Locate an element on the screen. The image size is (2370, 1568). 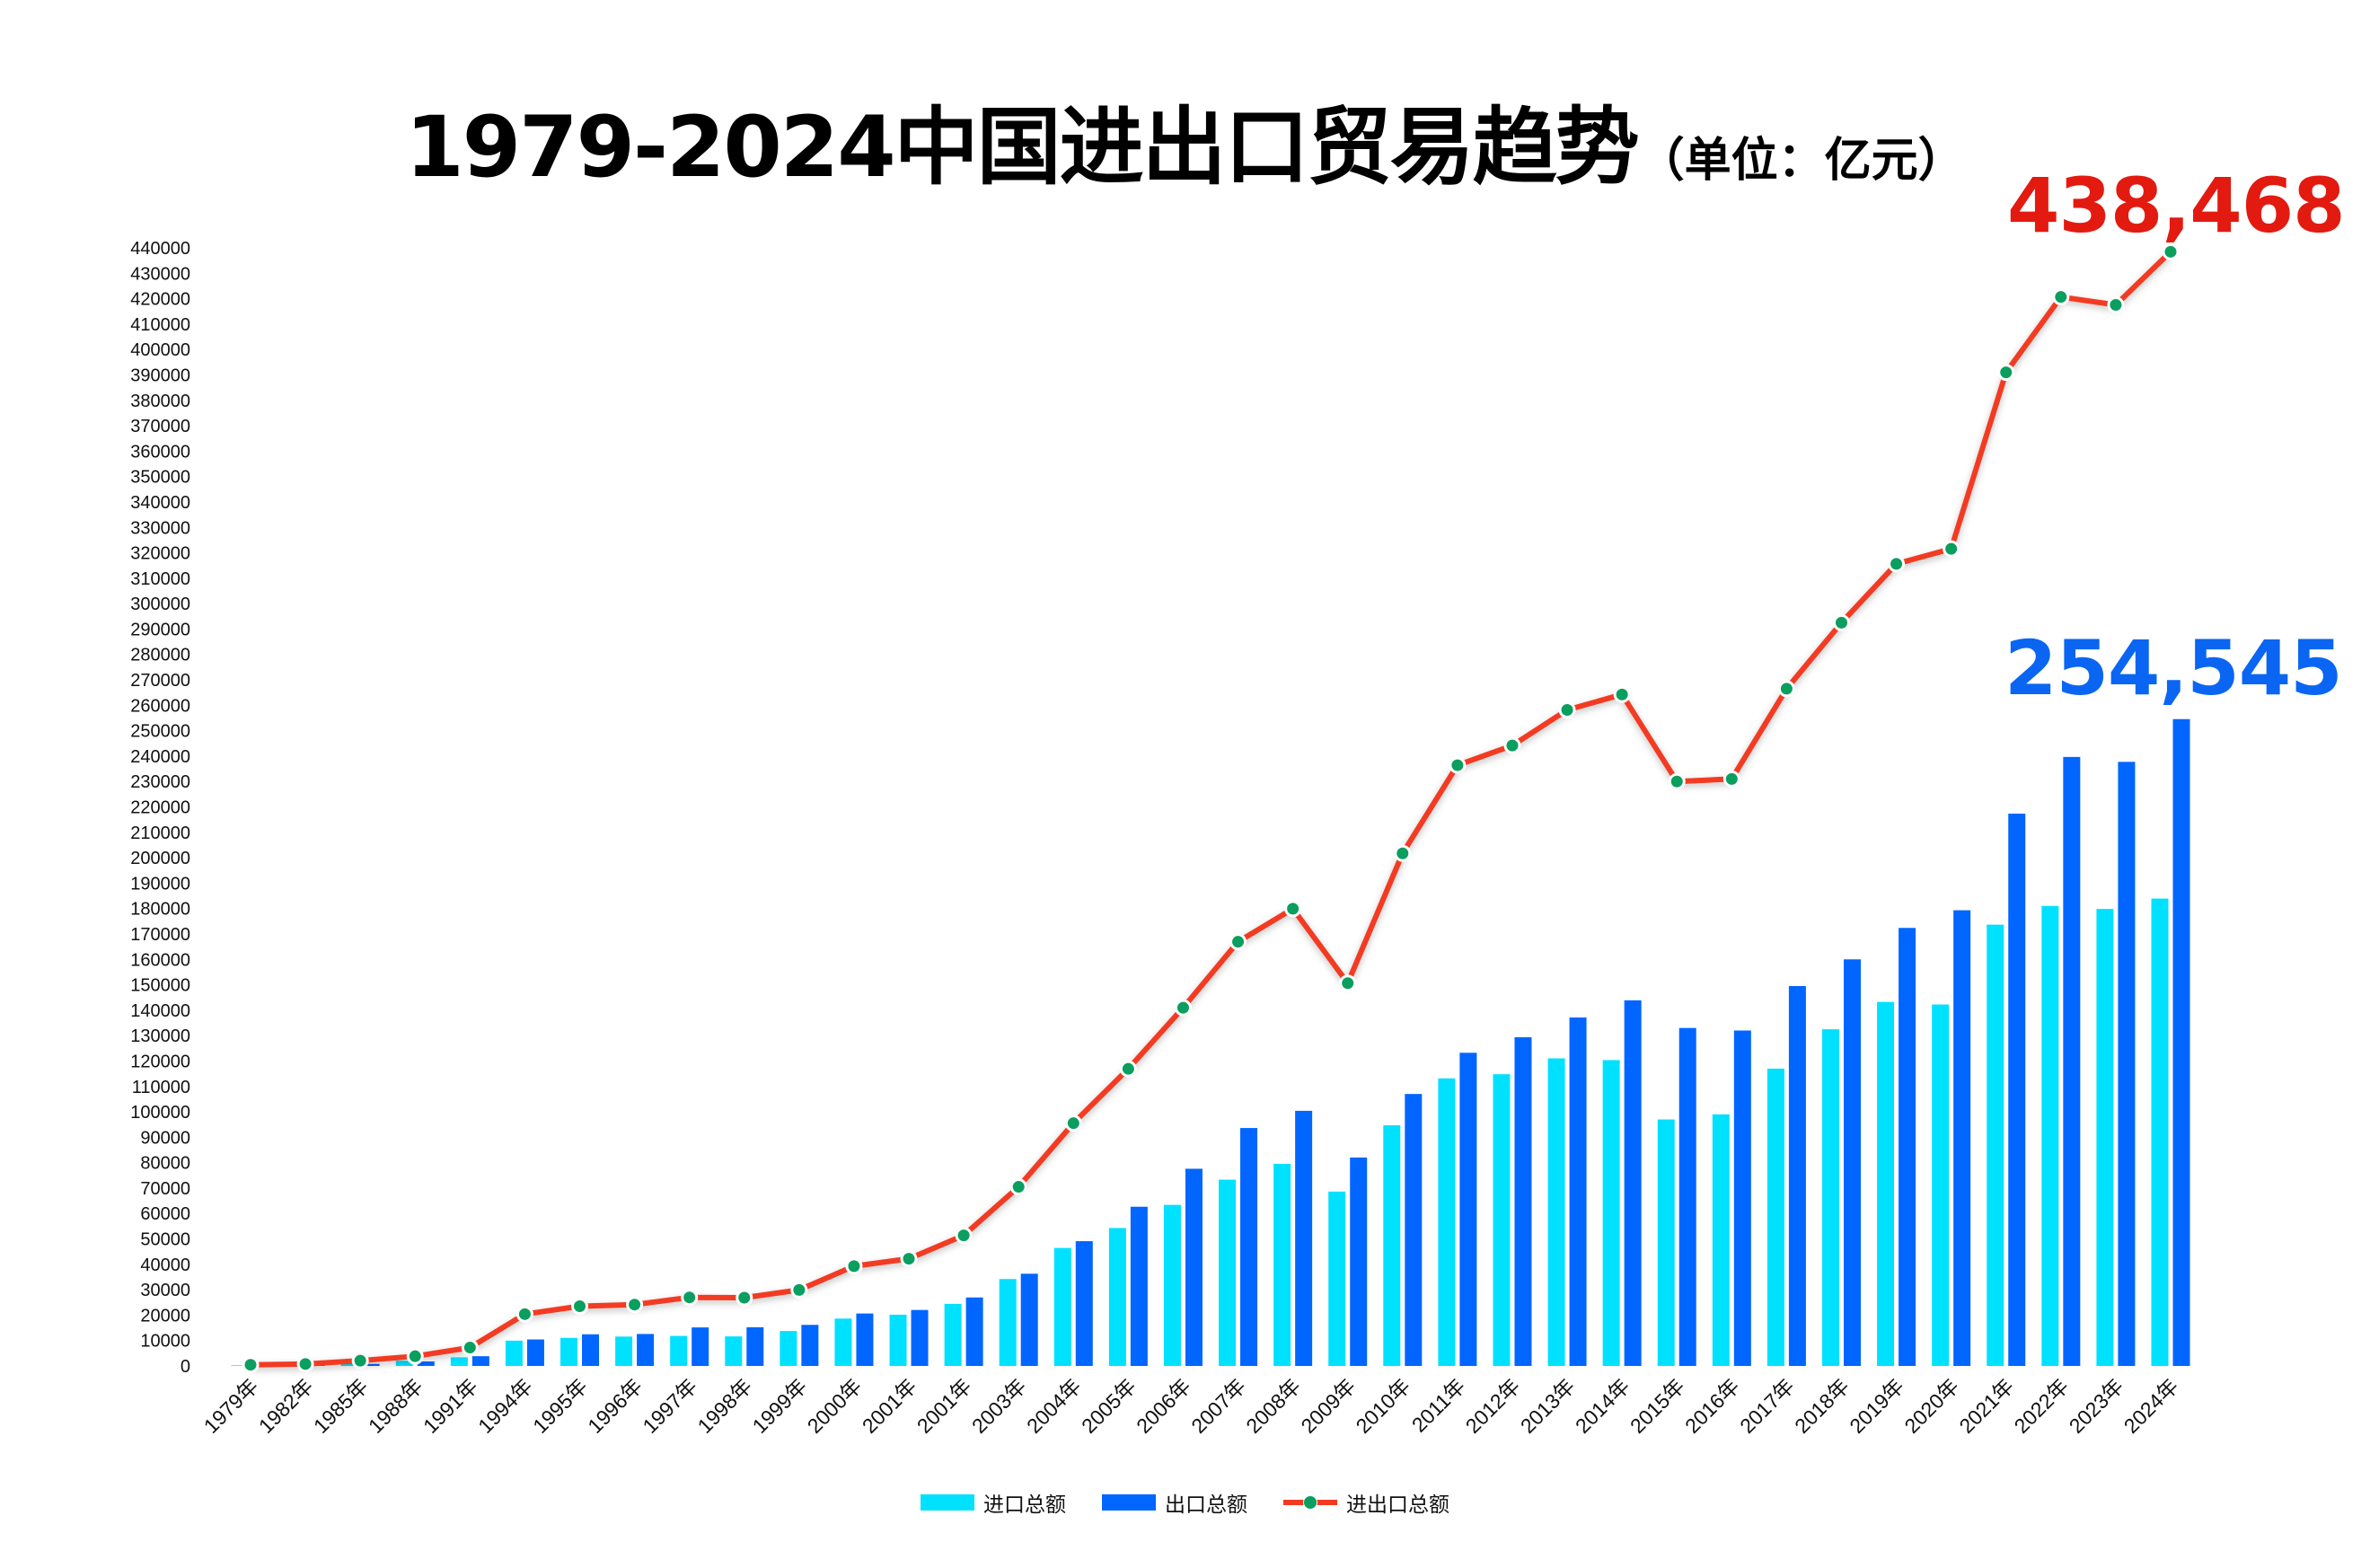
annotation-export-2024: 254,545 is located at coordinates (2173, 668).